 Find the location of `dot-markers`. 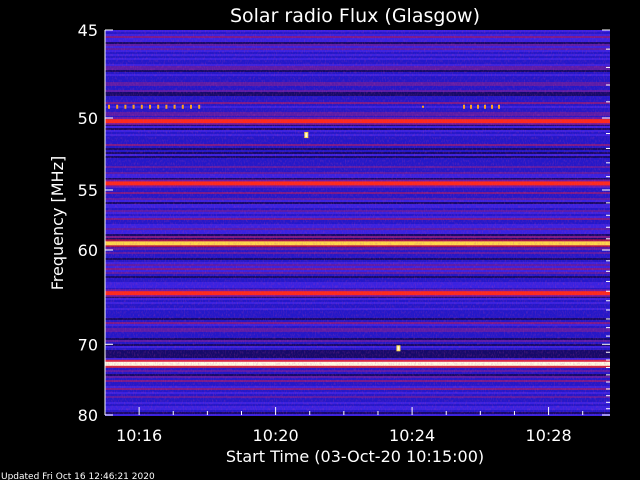

dot-markers is located at coordinates (304, 106).